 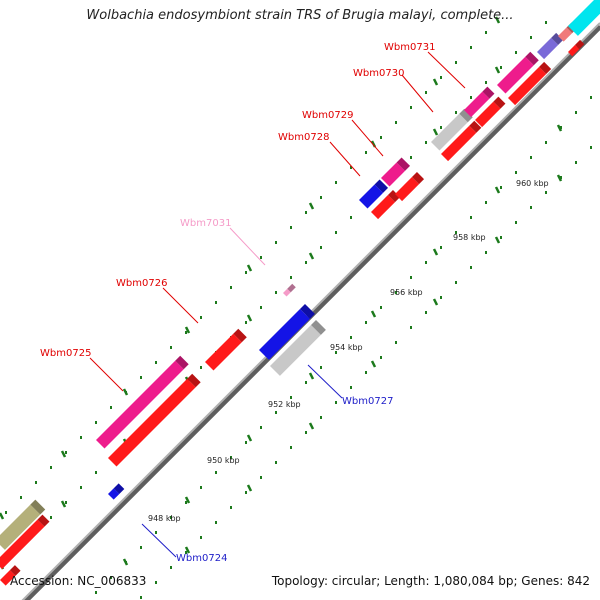 What do you see at coordinates (378, 73) in the screenshot?
I see `gene-label-wbm0730: Wbm0730` at bounding box center [378, 73].